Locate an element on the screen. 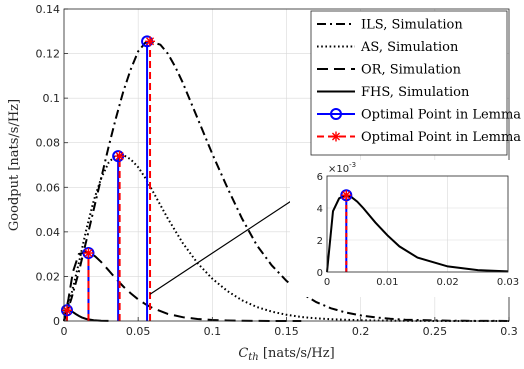  inset-y-tick-label-2: 4 is located at coordinates (320, 209).